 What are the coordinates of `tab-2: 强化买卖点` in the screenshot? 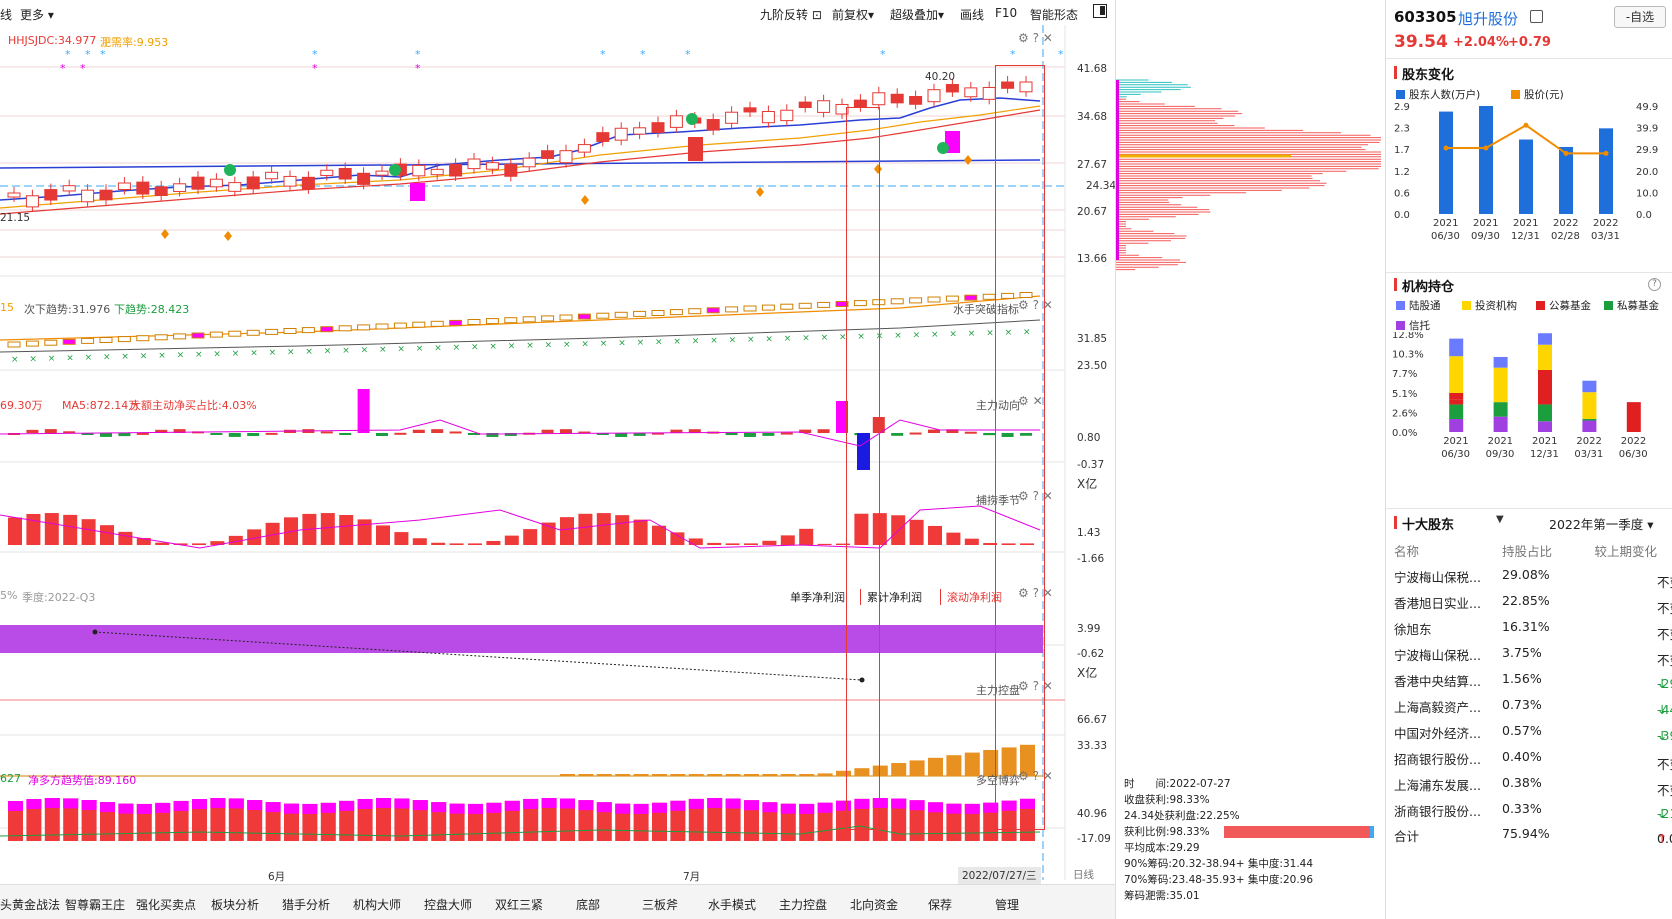 It's located at (166, 905).